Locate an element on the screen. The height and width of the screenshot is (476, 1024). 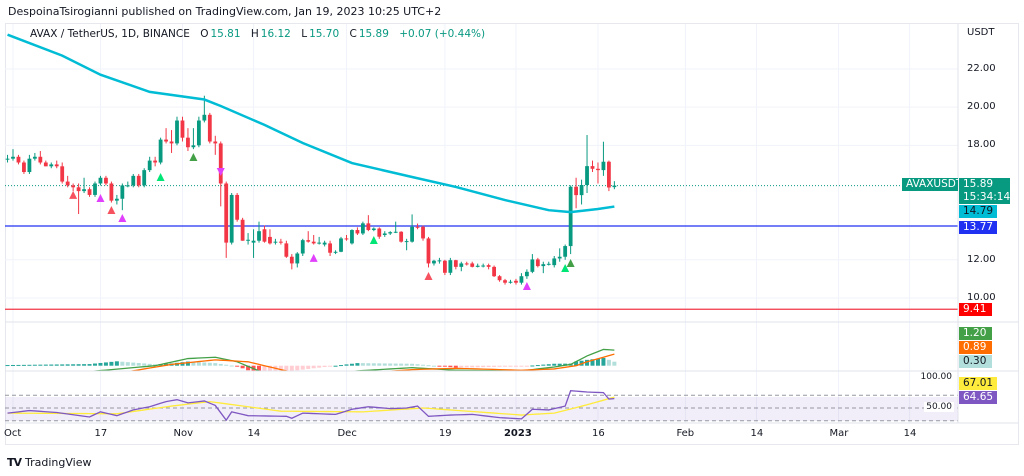
symbol-title: AVAX / TetherUS, 1D, BINANCE is located at coordinates (110, 34).